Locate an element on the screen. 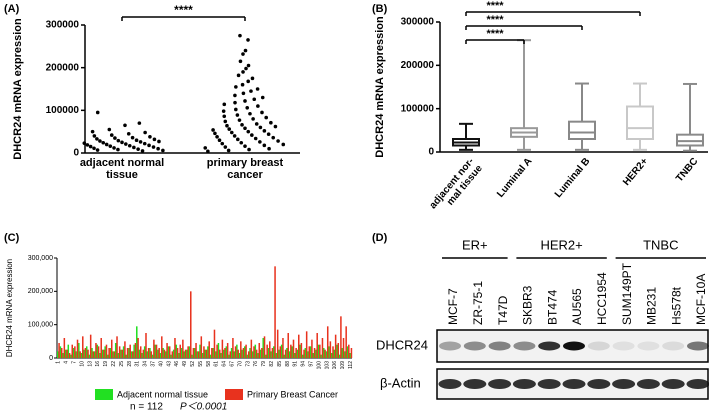 The image size is (709, 414). box is located at coordinates (640, 122).